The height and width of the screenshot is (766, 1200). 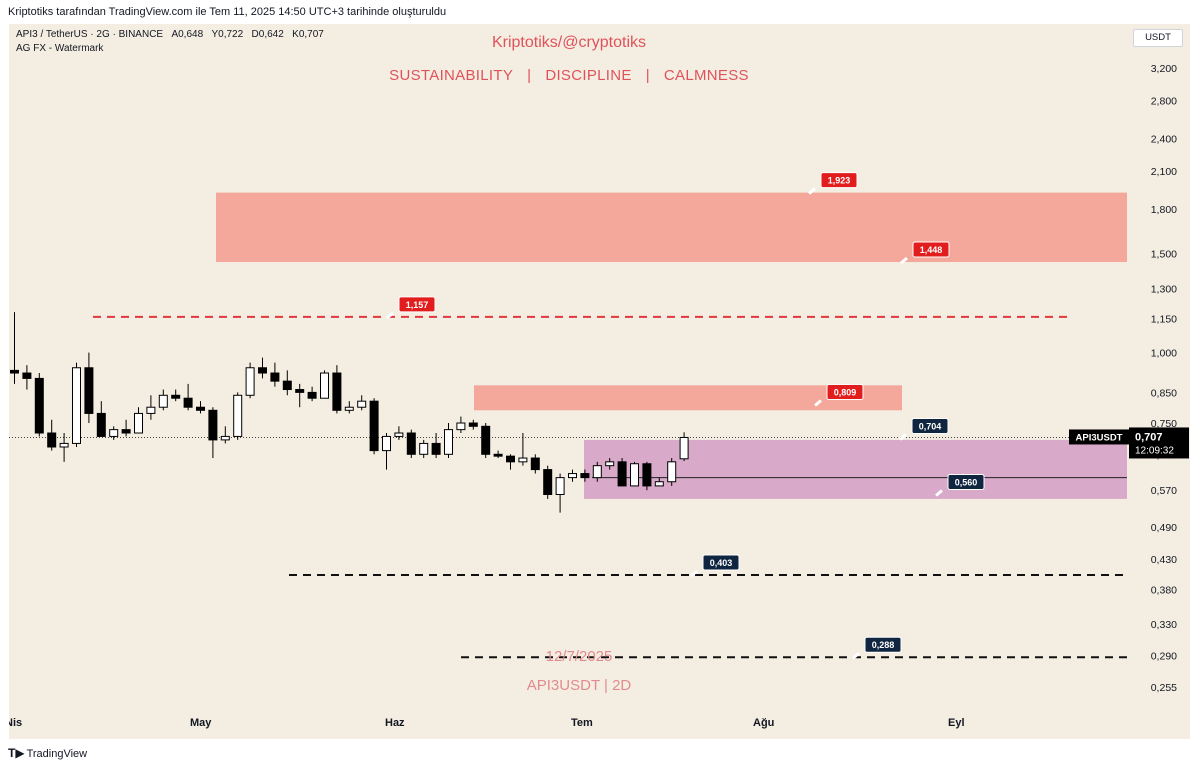 I want to click on x-tick-label: Ağu, so click(x=763, y=723).